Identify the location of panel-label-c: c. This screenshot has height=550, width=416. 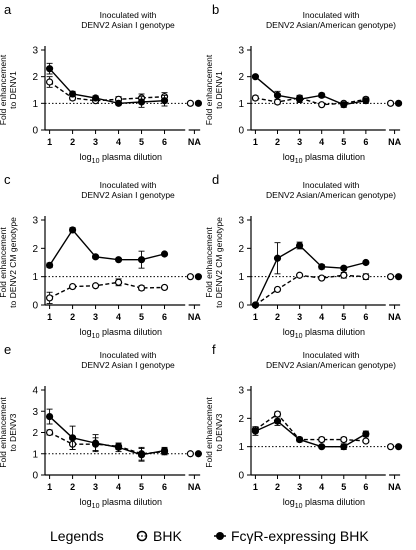
(7, 179).